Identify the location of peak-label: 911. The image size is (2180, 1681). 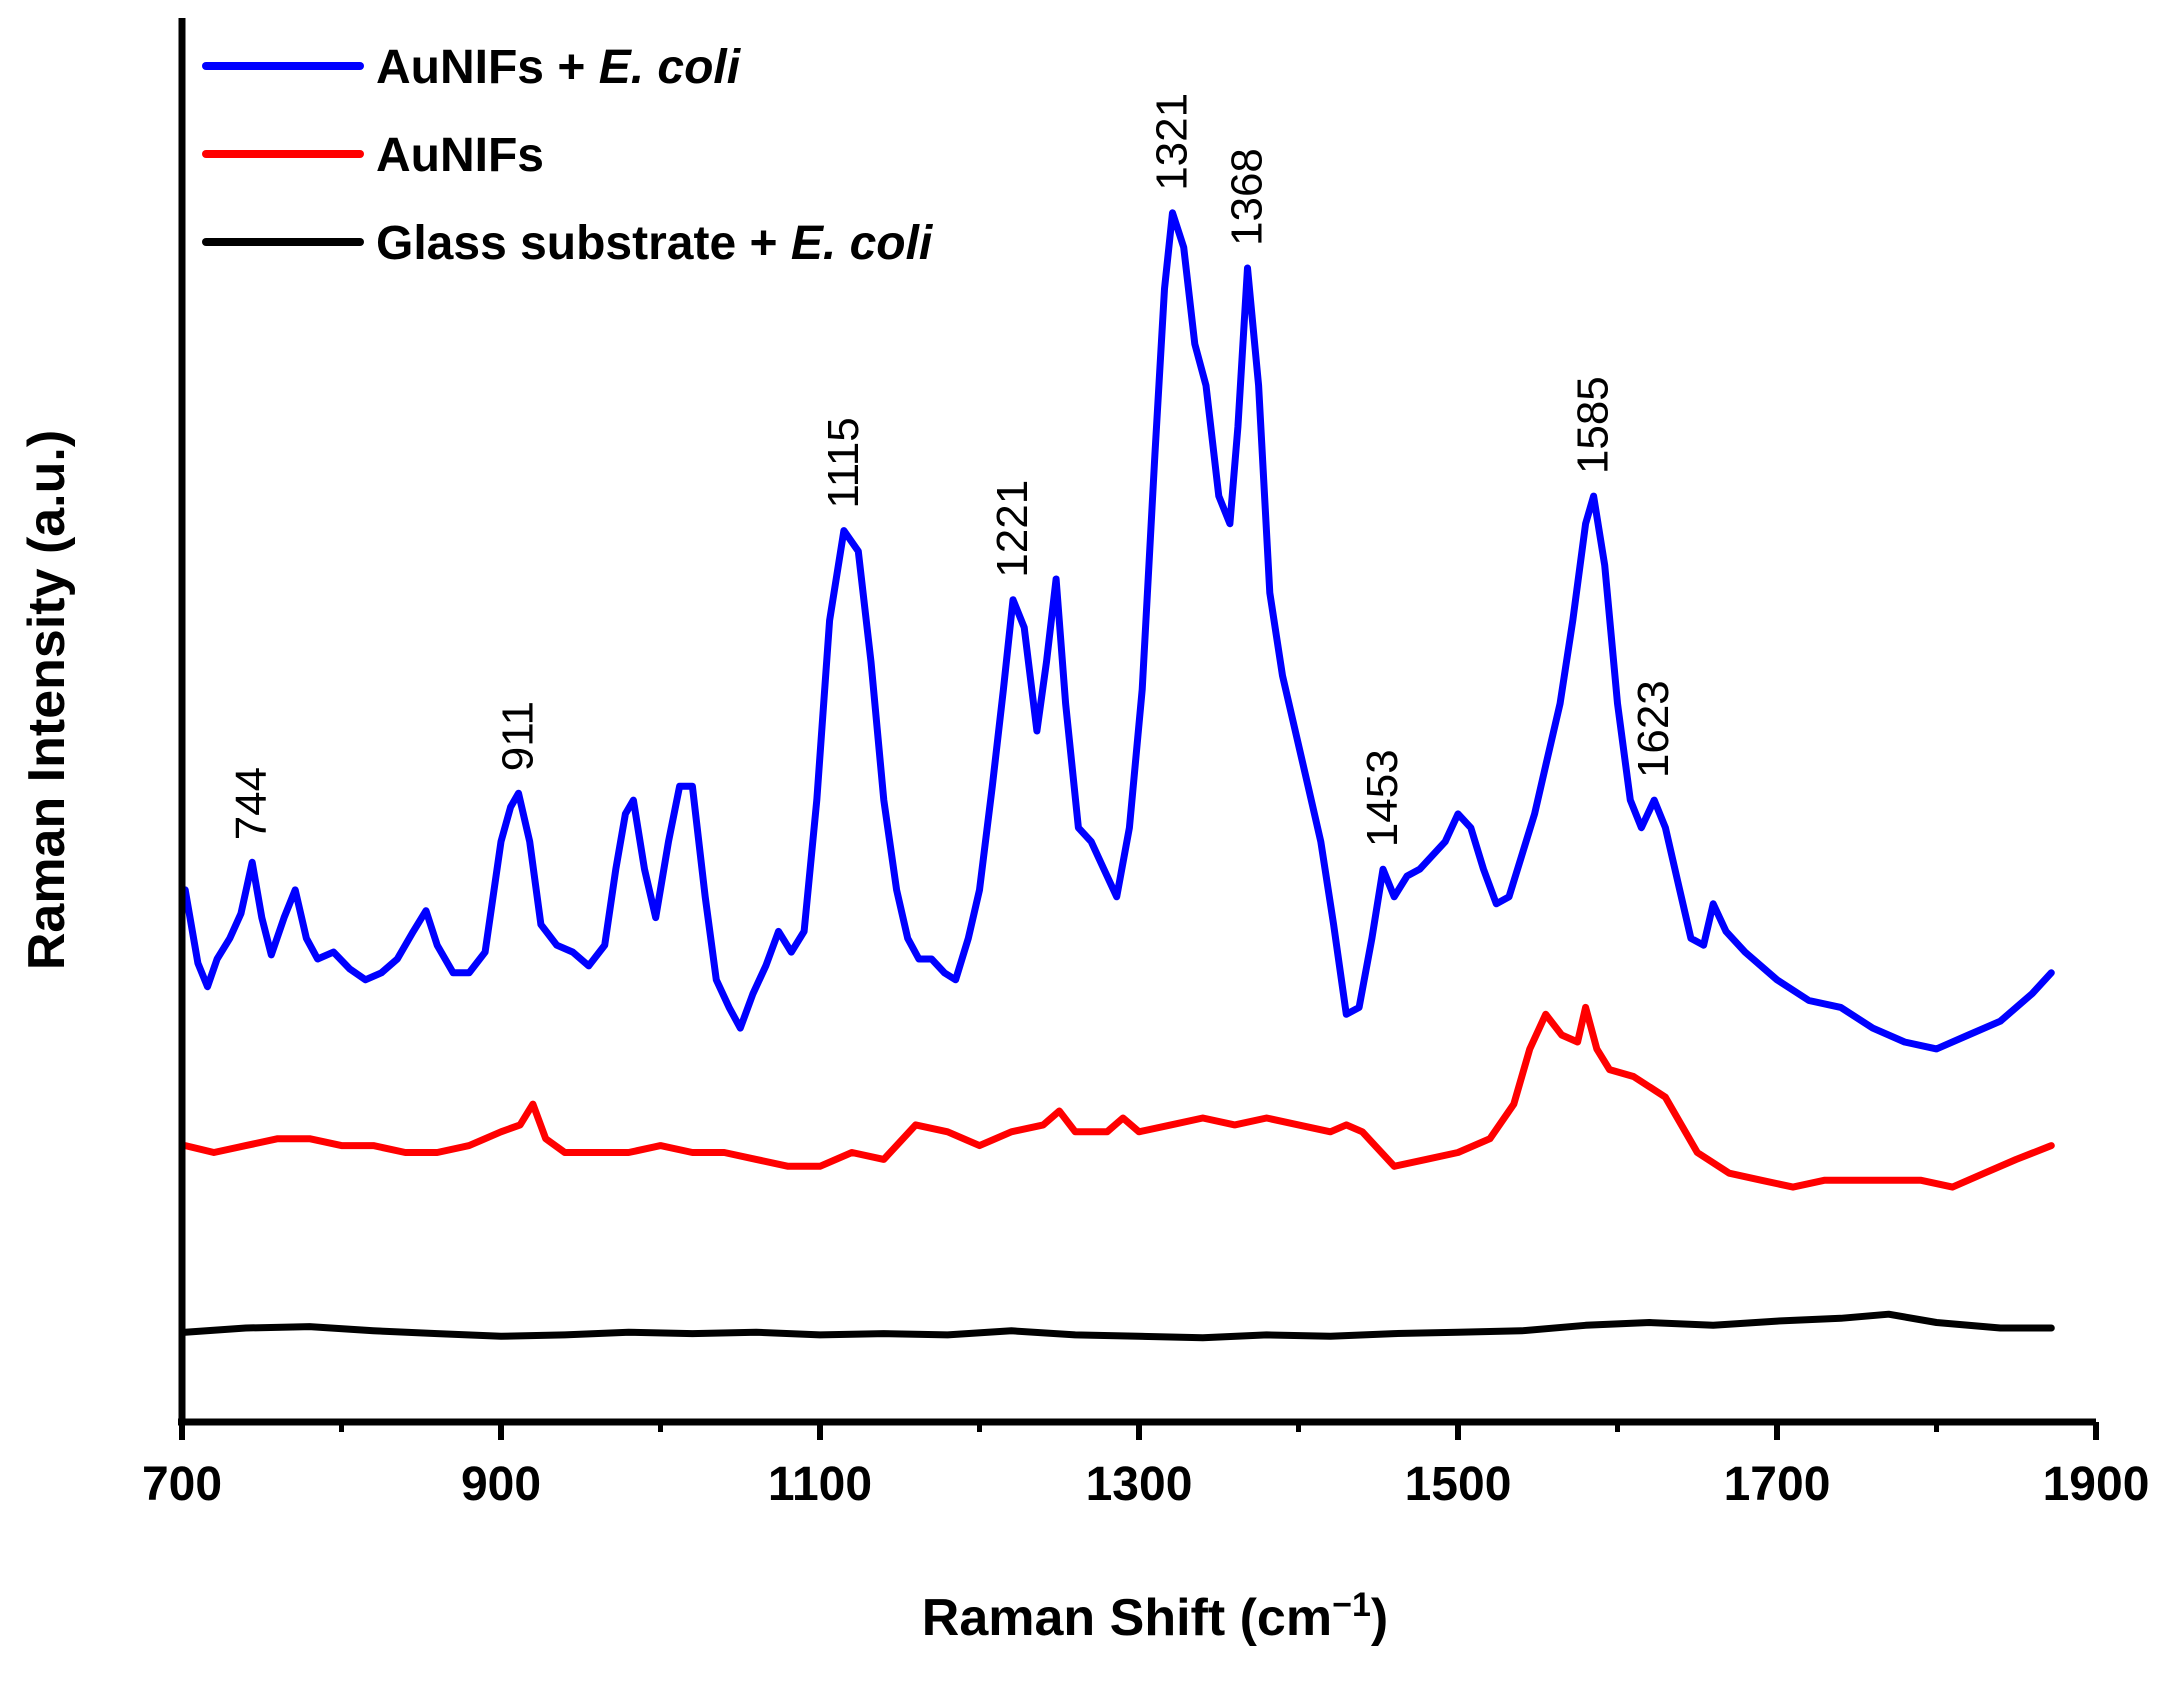
(518, 736).